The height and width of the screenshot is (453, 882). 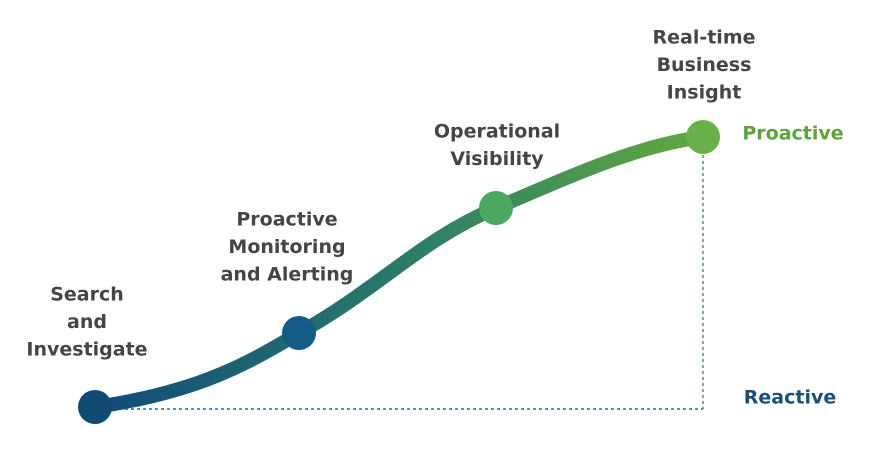 What do you see at coordinates (792, 134) in the screenshot?
I see `proactive-label: Proactive` at bounding box center [792, 134].